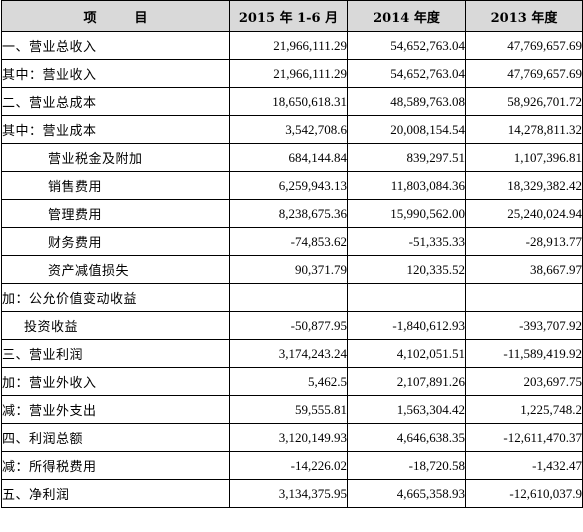 This screenshot has width=583, height=532. Describe the element at coordinates (115, 45) in the screenshot. I see `row-label: 一、营业总收入` at that location.